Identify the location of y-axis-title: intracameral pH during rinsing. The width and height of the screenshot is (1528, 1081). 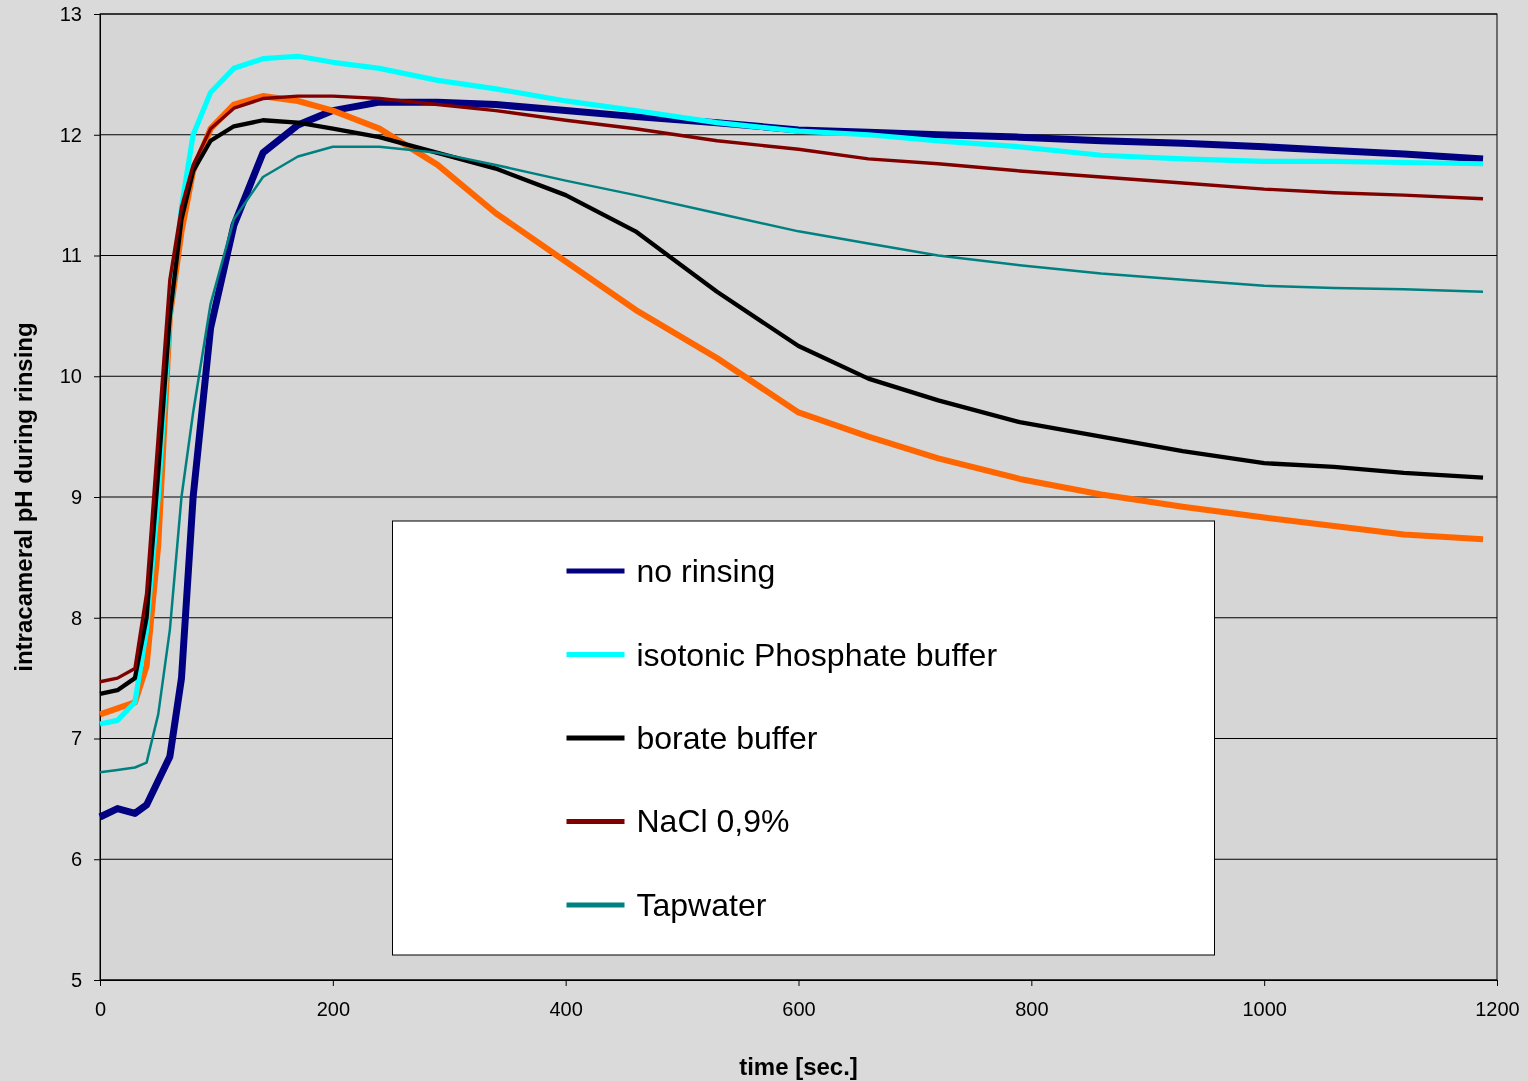
(23, 497).